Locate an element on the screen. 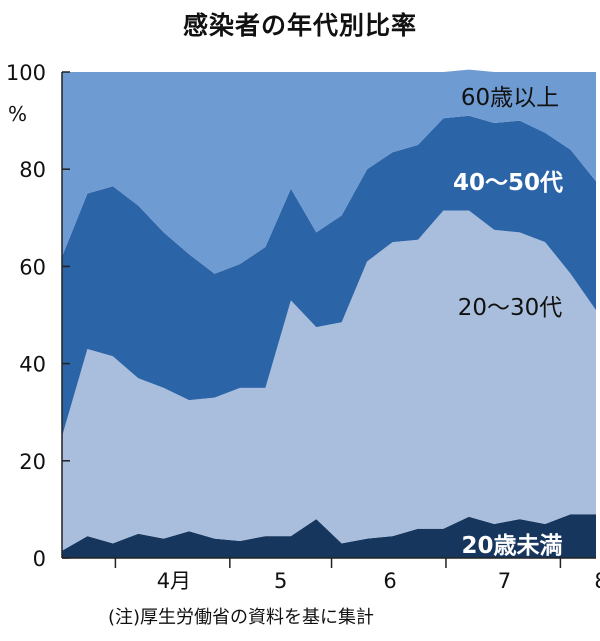 The height and width of the screenshot is (641, 600). y-axis-unit: % is located at coordinates (17, 114).